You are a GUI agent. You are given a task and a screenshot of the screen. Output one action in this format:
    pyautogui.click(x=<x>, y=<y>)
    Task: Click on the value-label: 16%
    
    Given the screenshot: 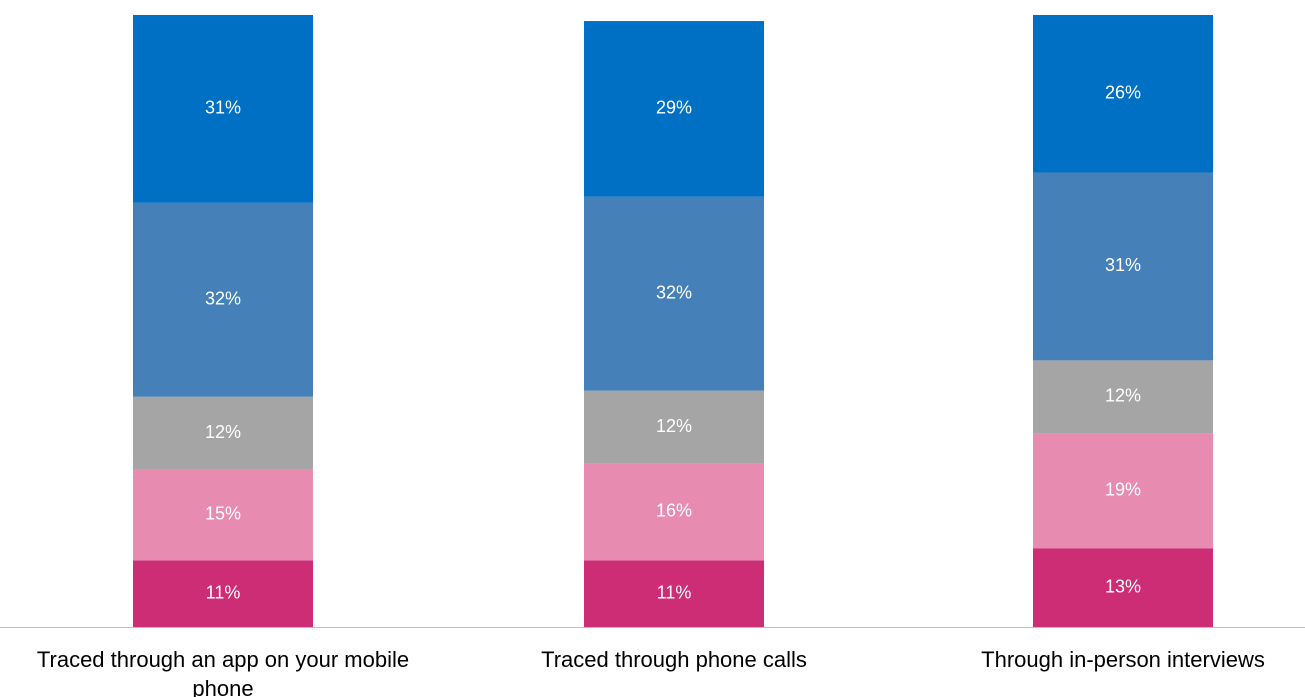 What is the action you would take?
    pyautogui.click(x=674, y=511)
    